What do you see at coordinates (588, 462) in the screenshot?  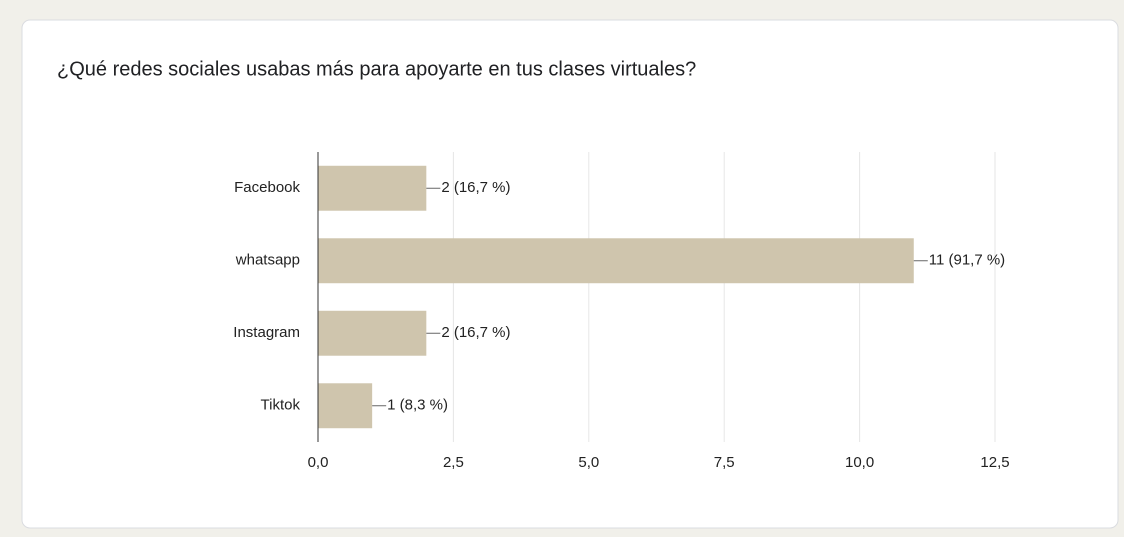 I see `x-tick-label: 5,0` at bounding box center [588, 462].